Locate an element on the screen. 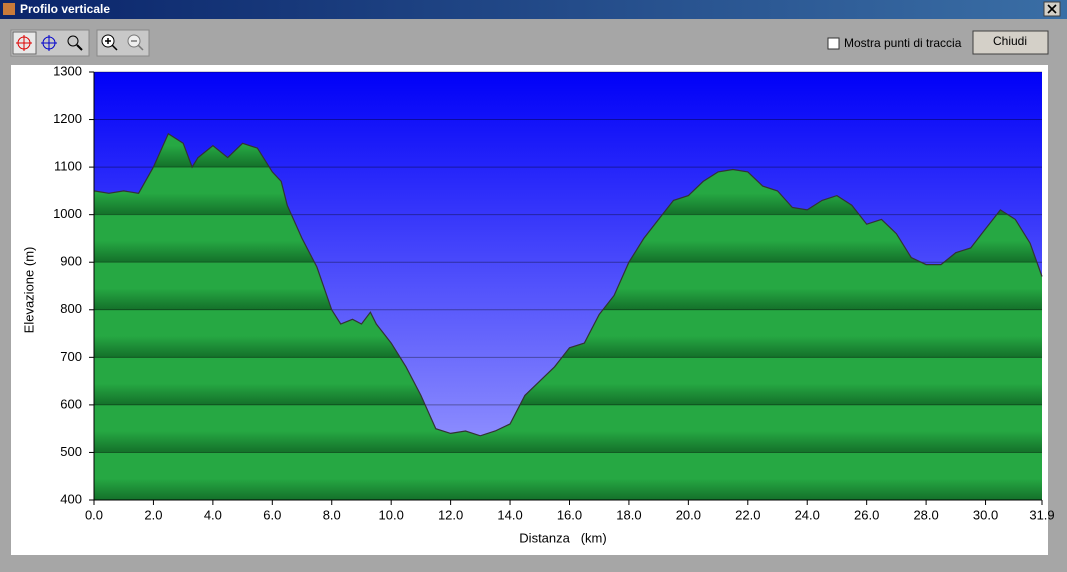  toolbar is located at coordinates (80, 43).